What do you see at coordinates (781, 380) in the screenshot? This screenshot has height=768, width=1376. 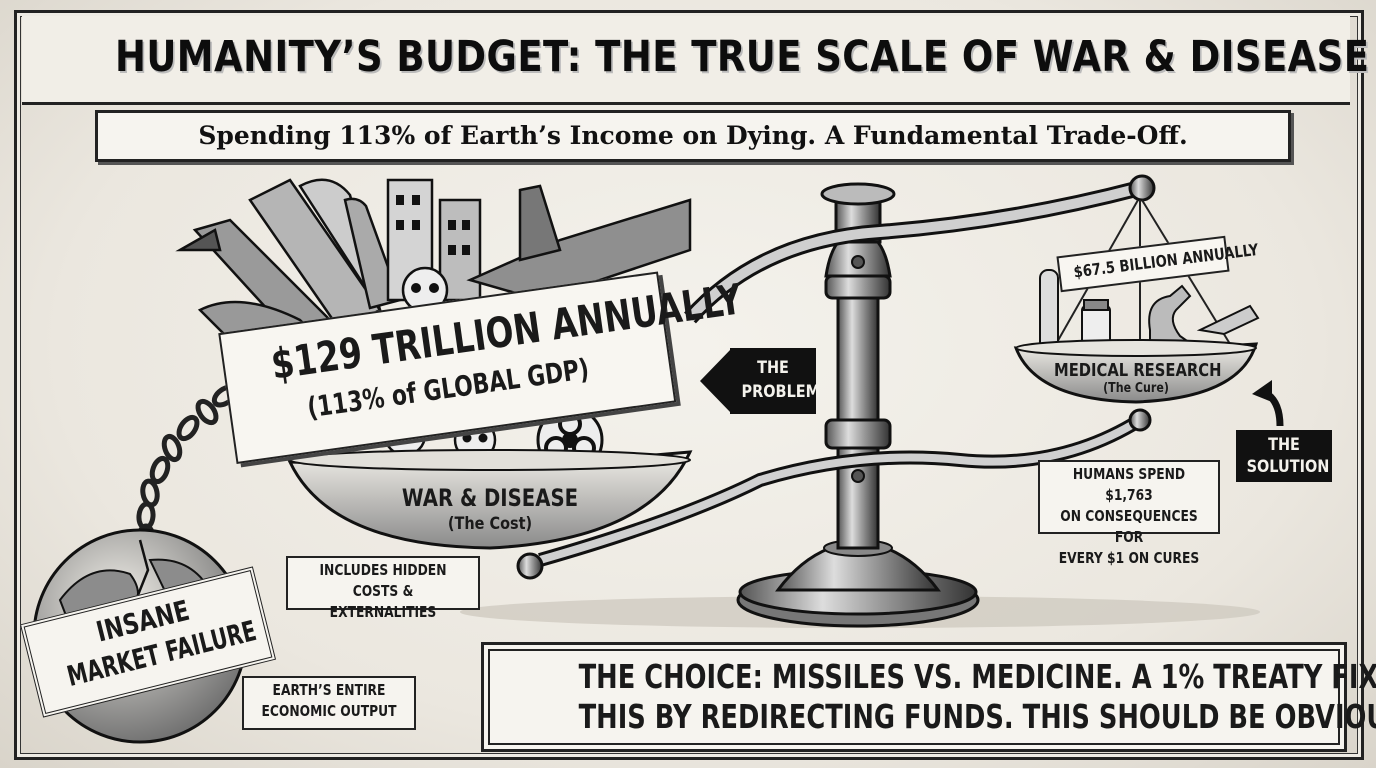 I see `problem-pointer-label: THE PROBLEM` at bounding box center [781, 380].